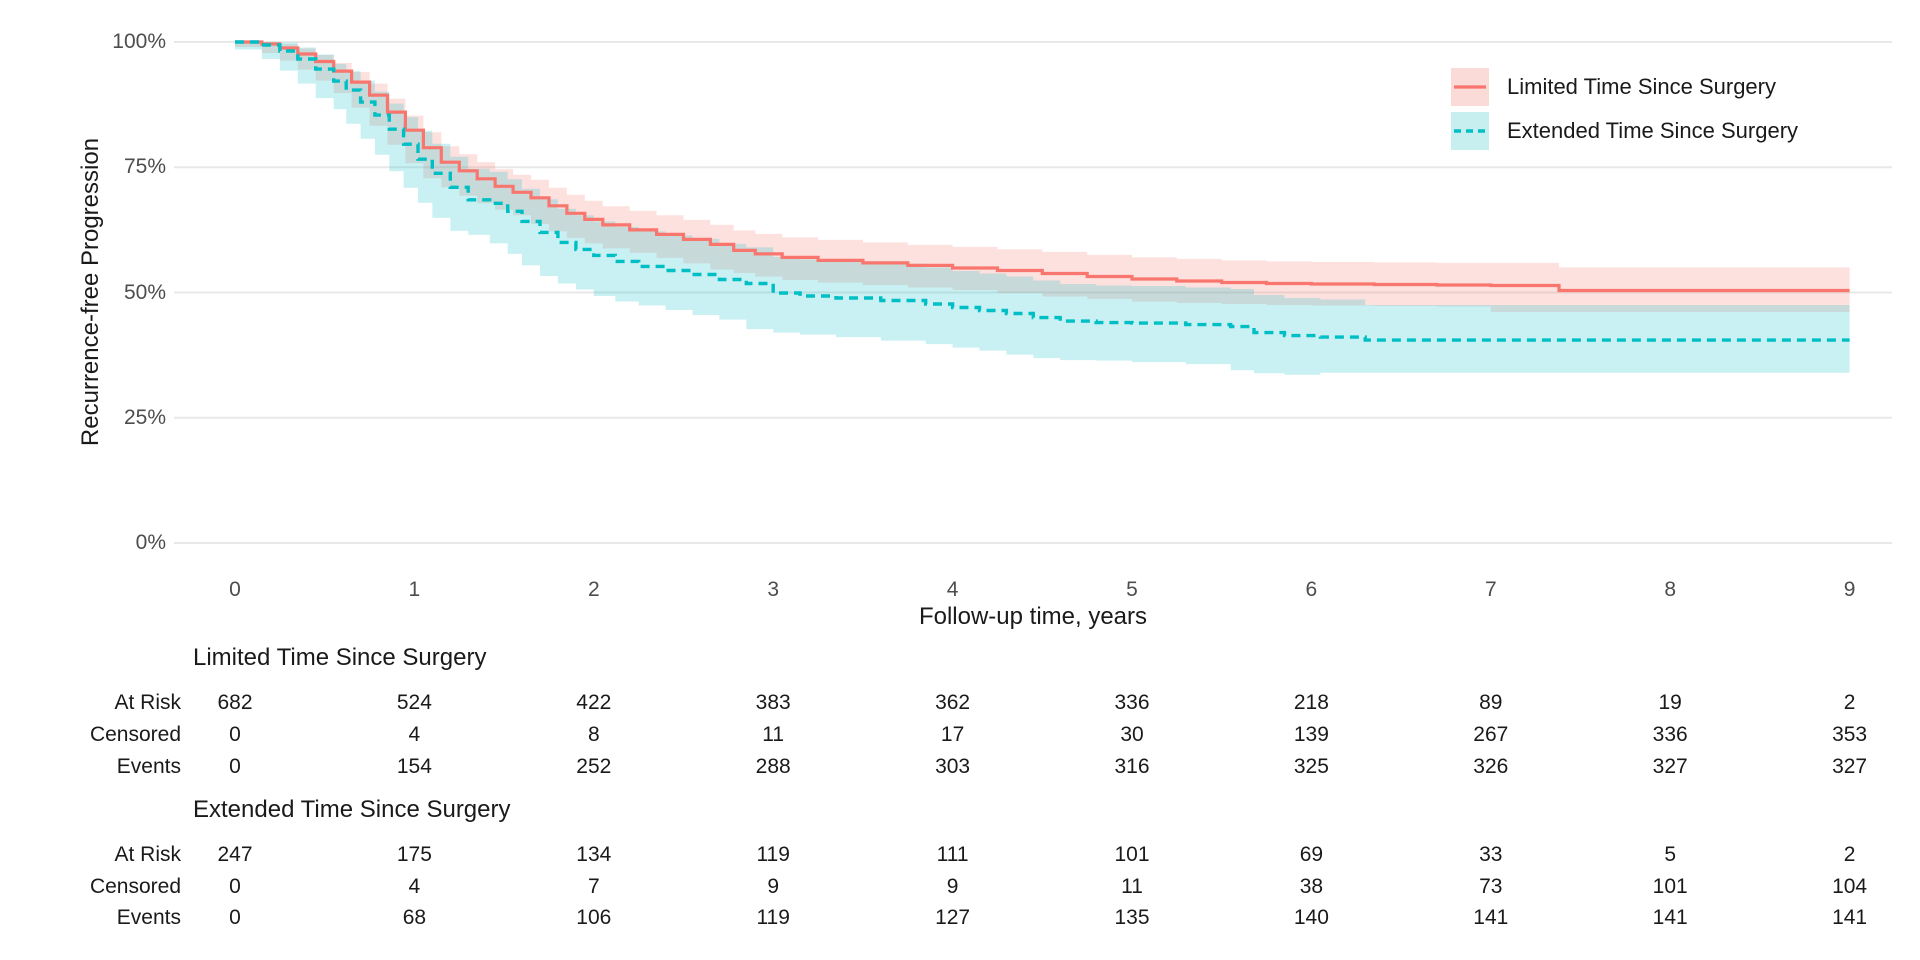 The height and width of the screenshot is (960, 1920). Describe the element at coordinates (1491, 854) in the screenshot. I see `risk-cell: 33` at that location.